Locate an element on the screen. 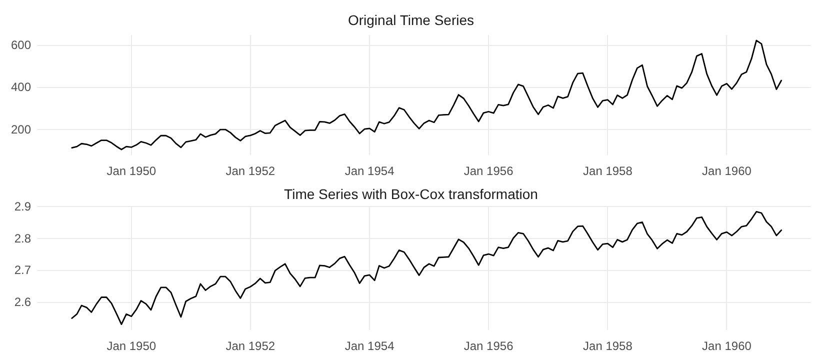 The image size is (822, 356). y-tick-label: 200 is located at coordinates (21, 129).